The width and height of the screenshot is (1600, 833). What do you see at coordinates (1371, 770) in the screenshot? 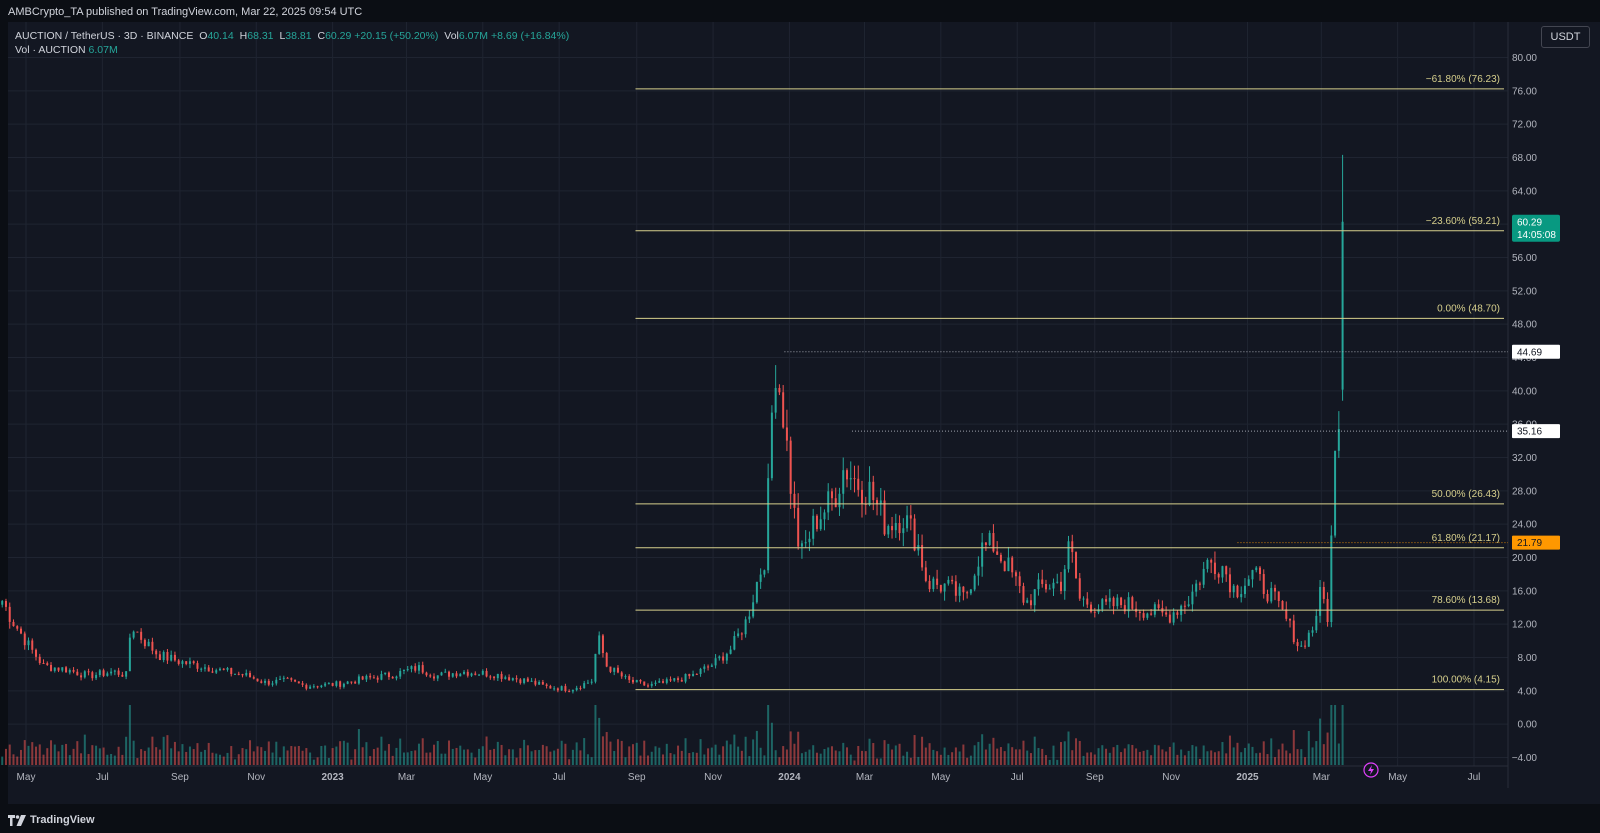
I see `lightning-alert-icon` at bounding box center [1371, 770].